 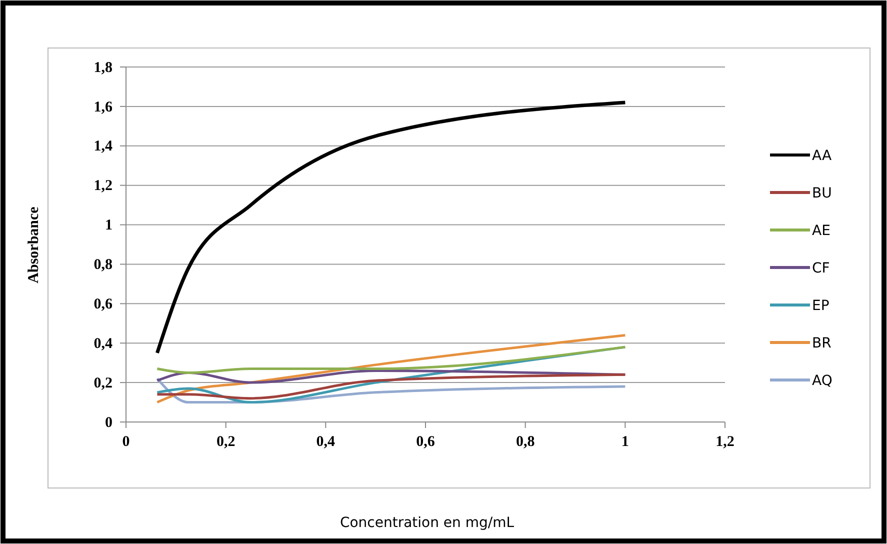 I want to click on y-tick-label: 0, so click(x=108, y=422).